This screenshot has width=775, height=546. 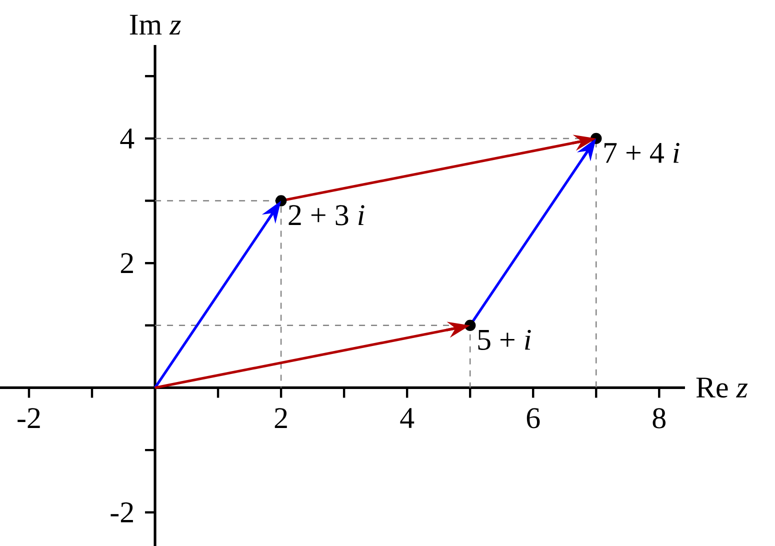 What do you see at coordinates (326, 215) in the screenshot?
I see `annotation: 2 + 3 i` at bounding box center [326, 215].